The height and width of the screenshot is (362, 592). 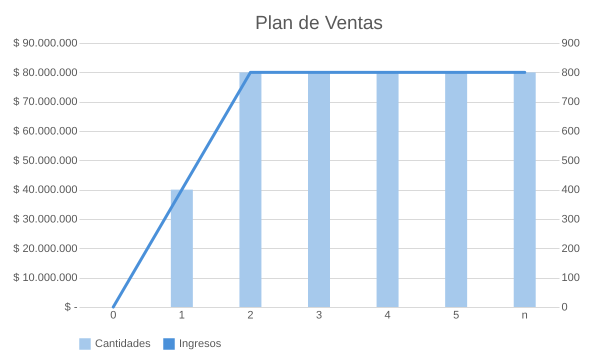 I want to click on y-tick-label: $ 40.000.000, so click(x=45, y=190).